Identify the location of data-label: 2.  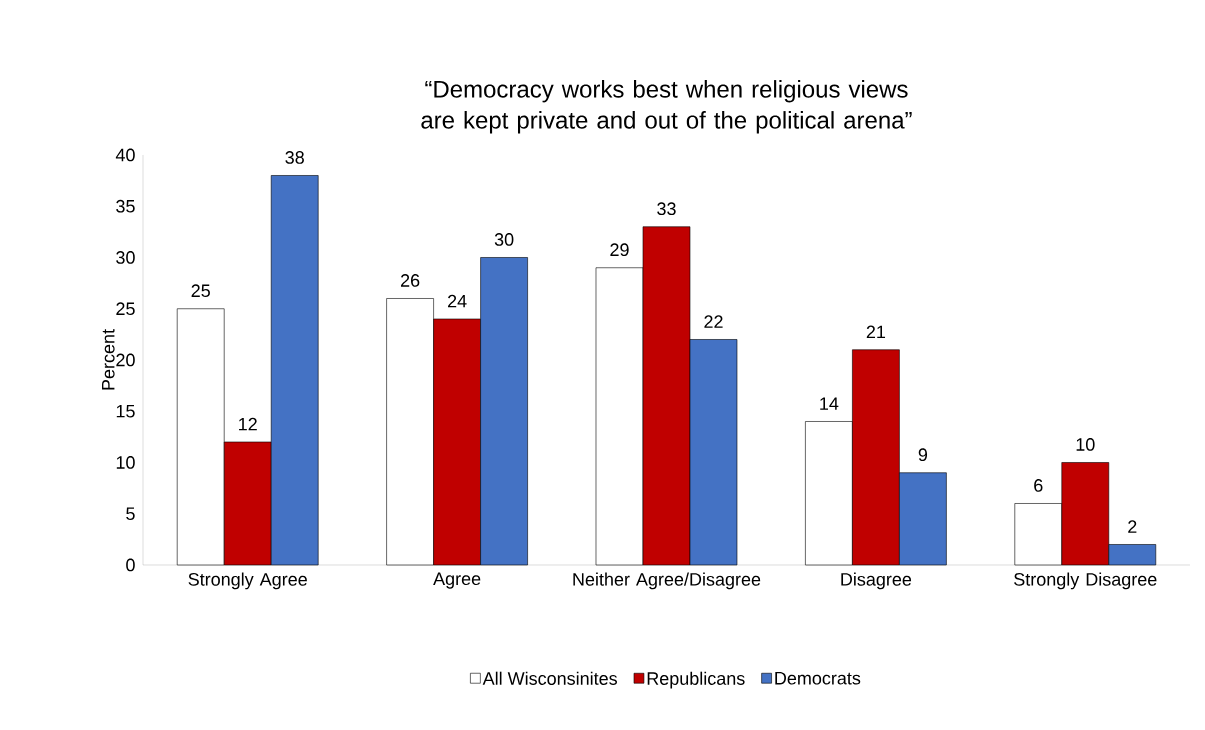
(1132, 526).